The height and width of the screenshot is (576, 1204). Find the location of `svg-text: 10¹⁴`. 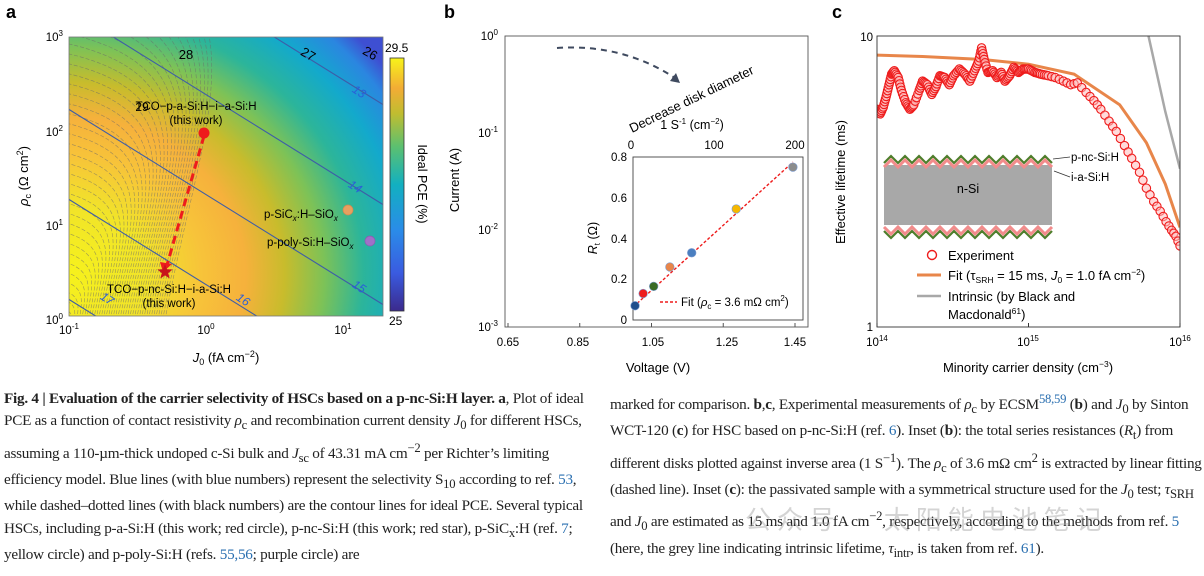

svg-text: 10¹⁴ is located at coordinates (877, 341).